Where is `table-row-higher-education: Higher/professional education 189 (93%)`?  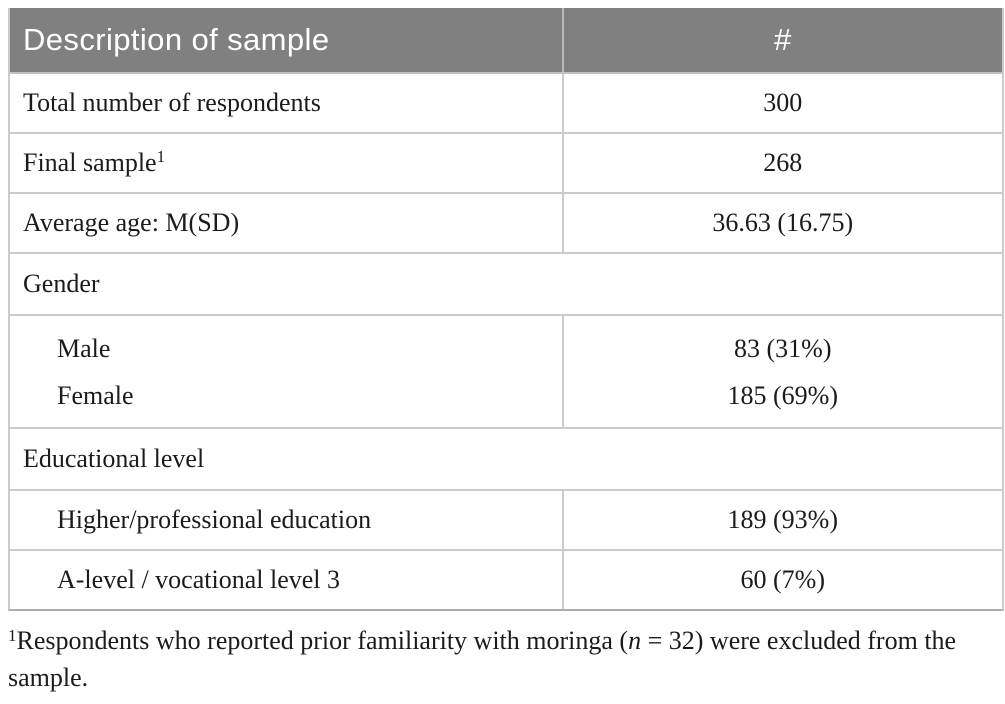
table-row-higher-education: Higher/professional education 189 (93%) is located at coordinates (506, 519).